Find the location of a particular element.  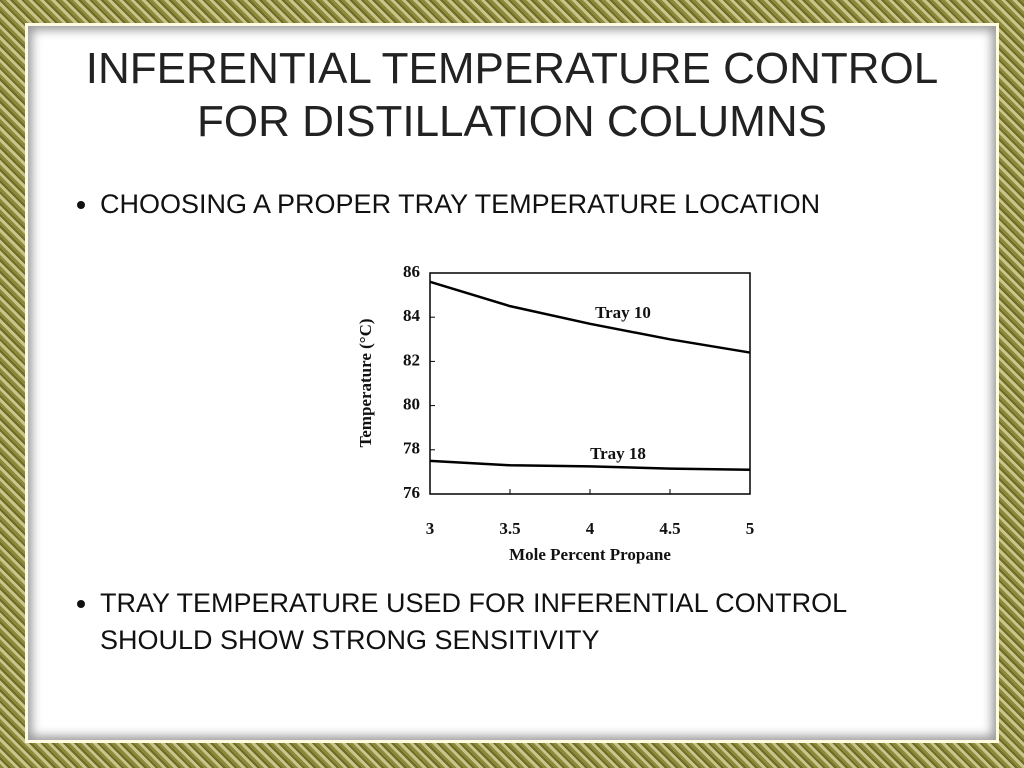

y-tick-label: 78 is located at coordinates (411, 448).